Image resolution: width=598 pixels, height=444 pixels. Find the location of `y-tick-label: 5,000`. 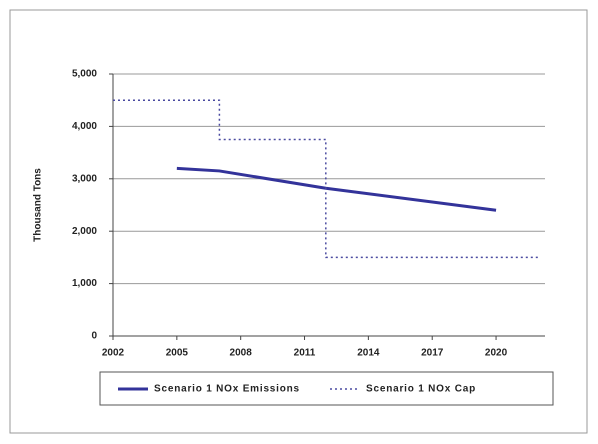

y-tick-label: 5,000 is located at coordinates (84, 74).